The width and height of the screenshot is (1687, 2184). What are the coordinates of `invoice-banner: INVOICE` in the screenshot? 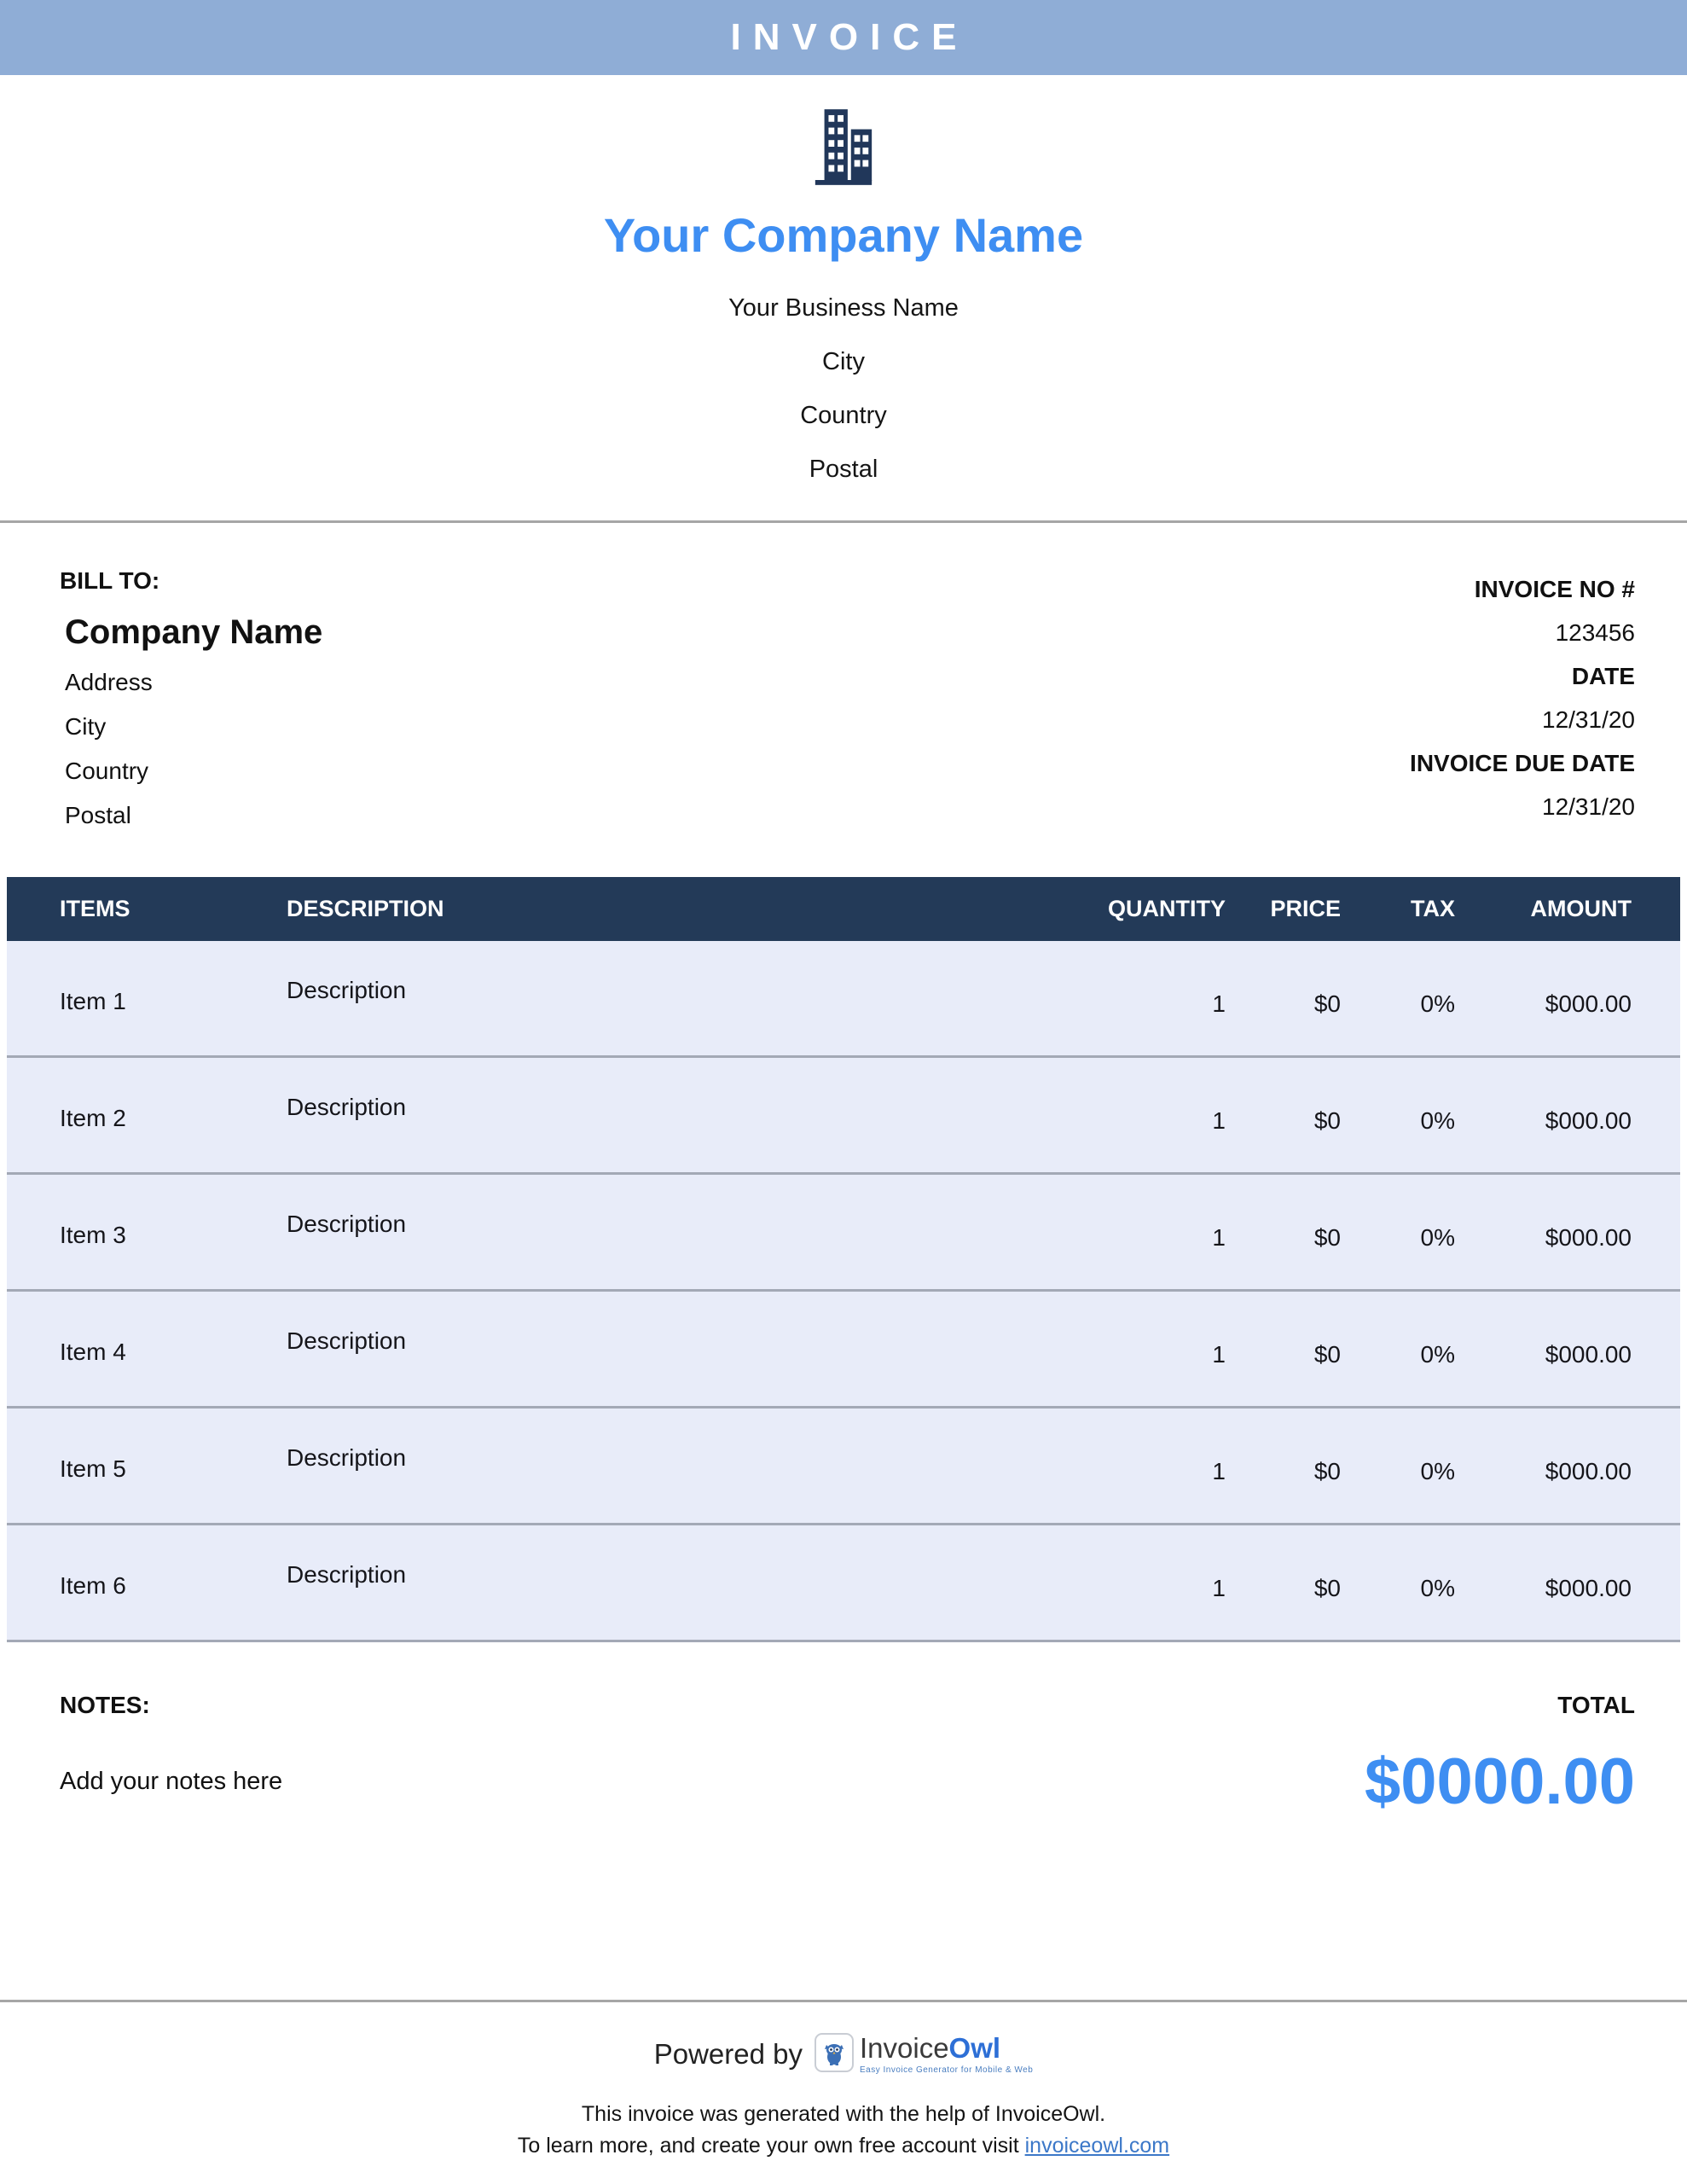 It's located at (843, 37).